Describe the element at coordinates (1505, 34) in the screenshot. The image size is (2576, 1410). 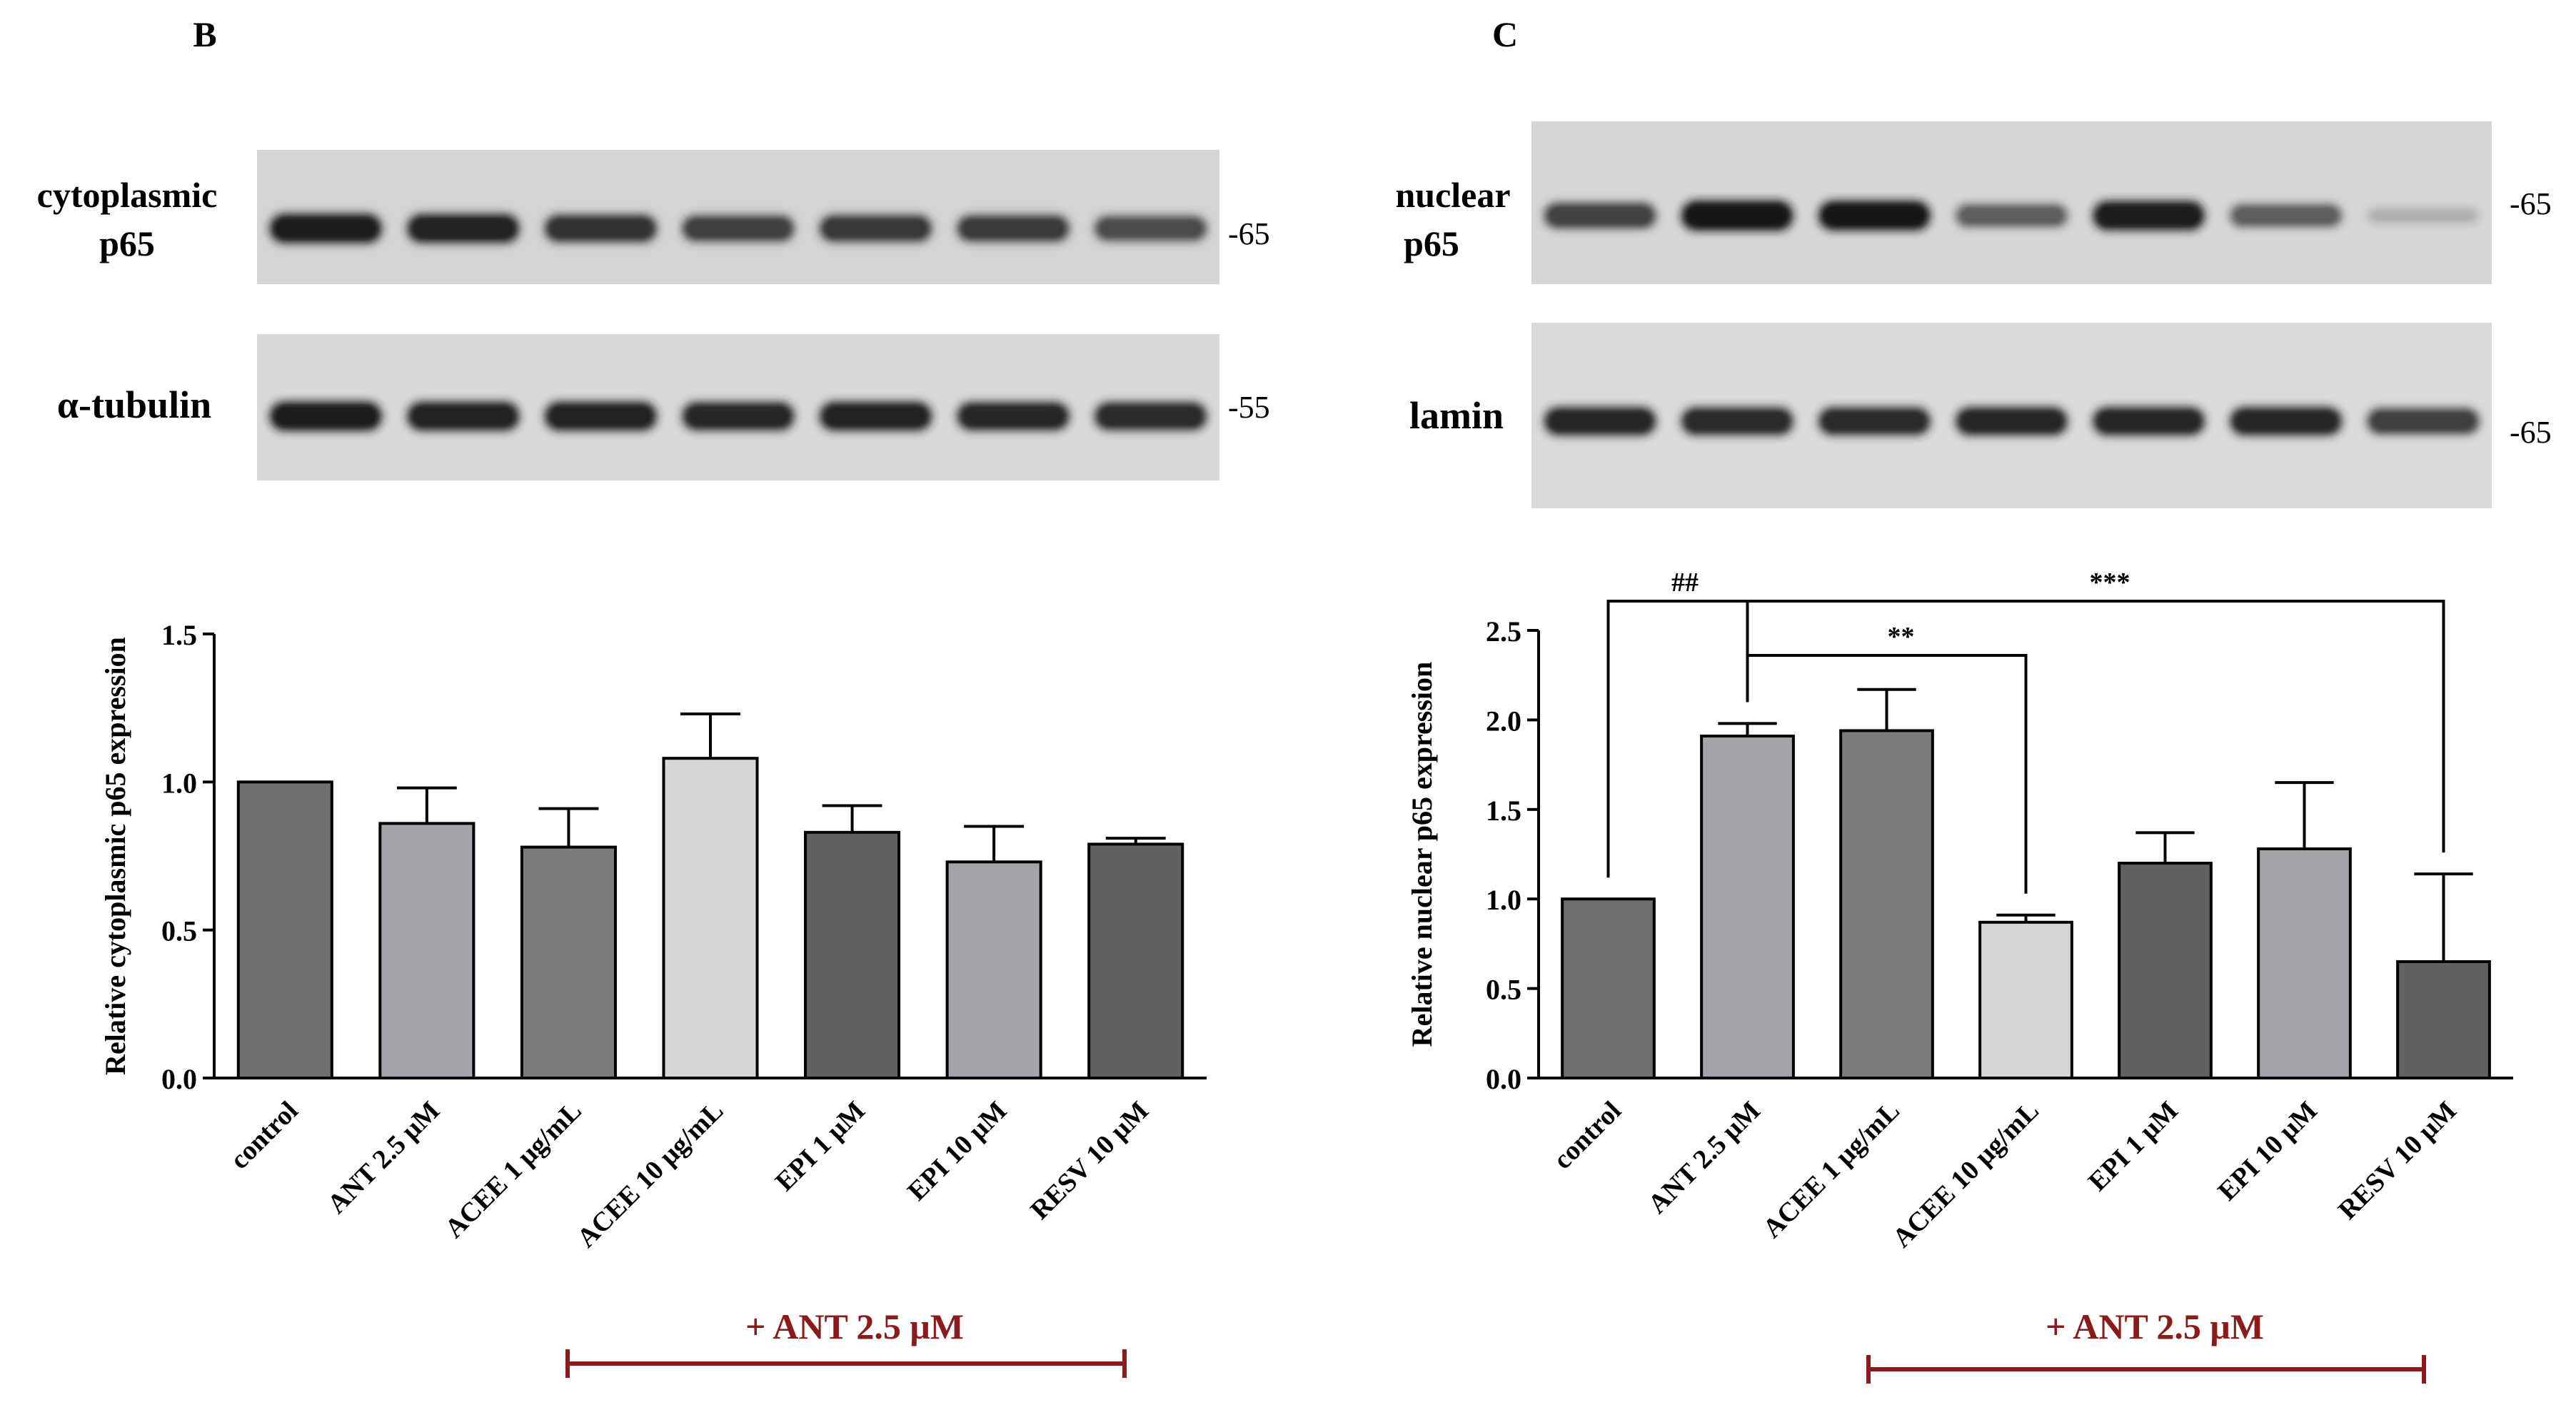
I see `panel-c-letter: C` at that location.